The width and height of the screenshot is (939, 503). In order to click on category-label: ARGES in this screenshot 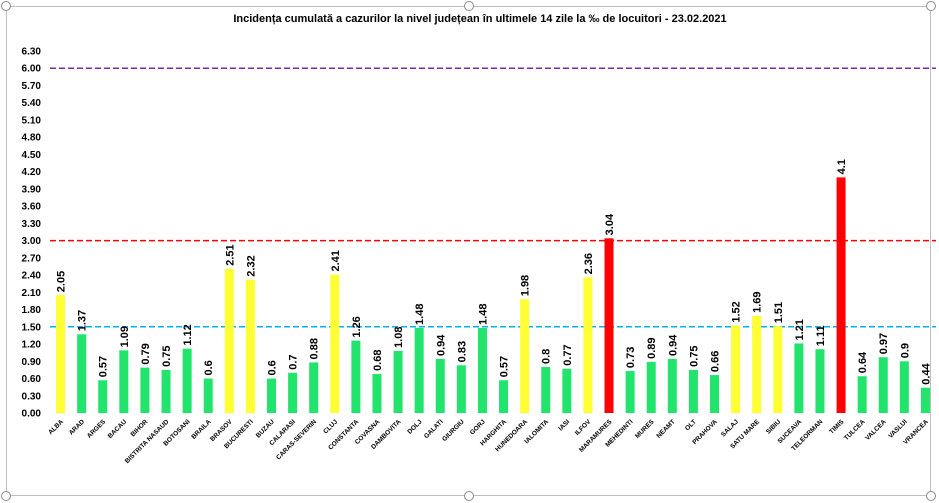, I will do `click(97, 429)`.